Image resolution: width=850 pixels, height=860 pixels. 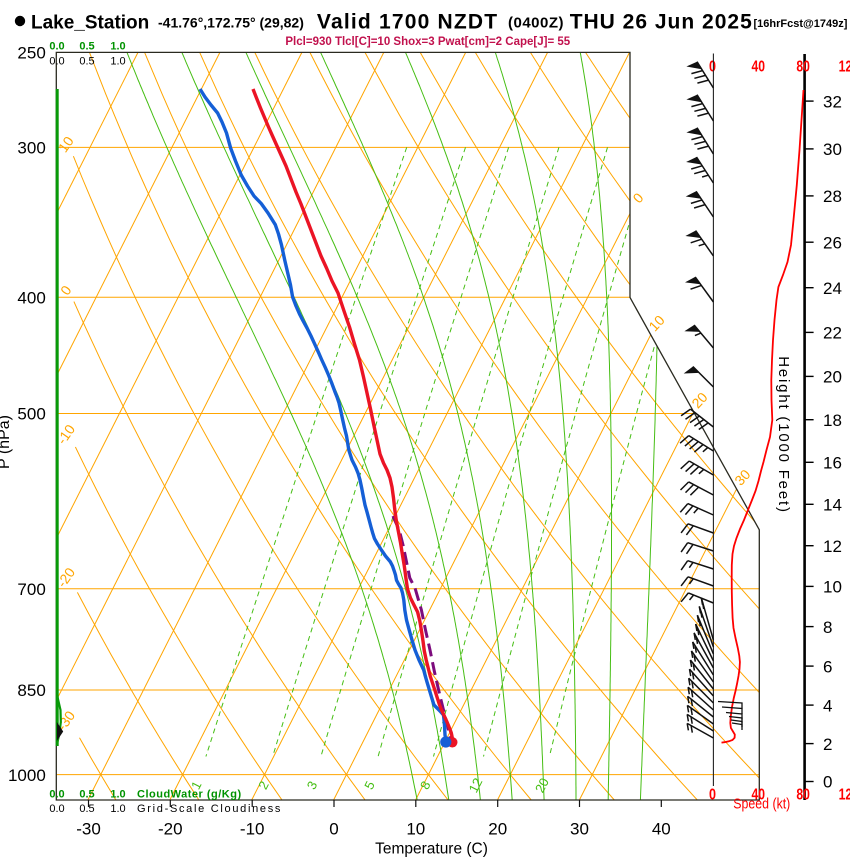 What do you see at coordinates (31, 297) in the screenshot?
I see `svg-text: 400` at bounding box center [31, 297].